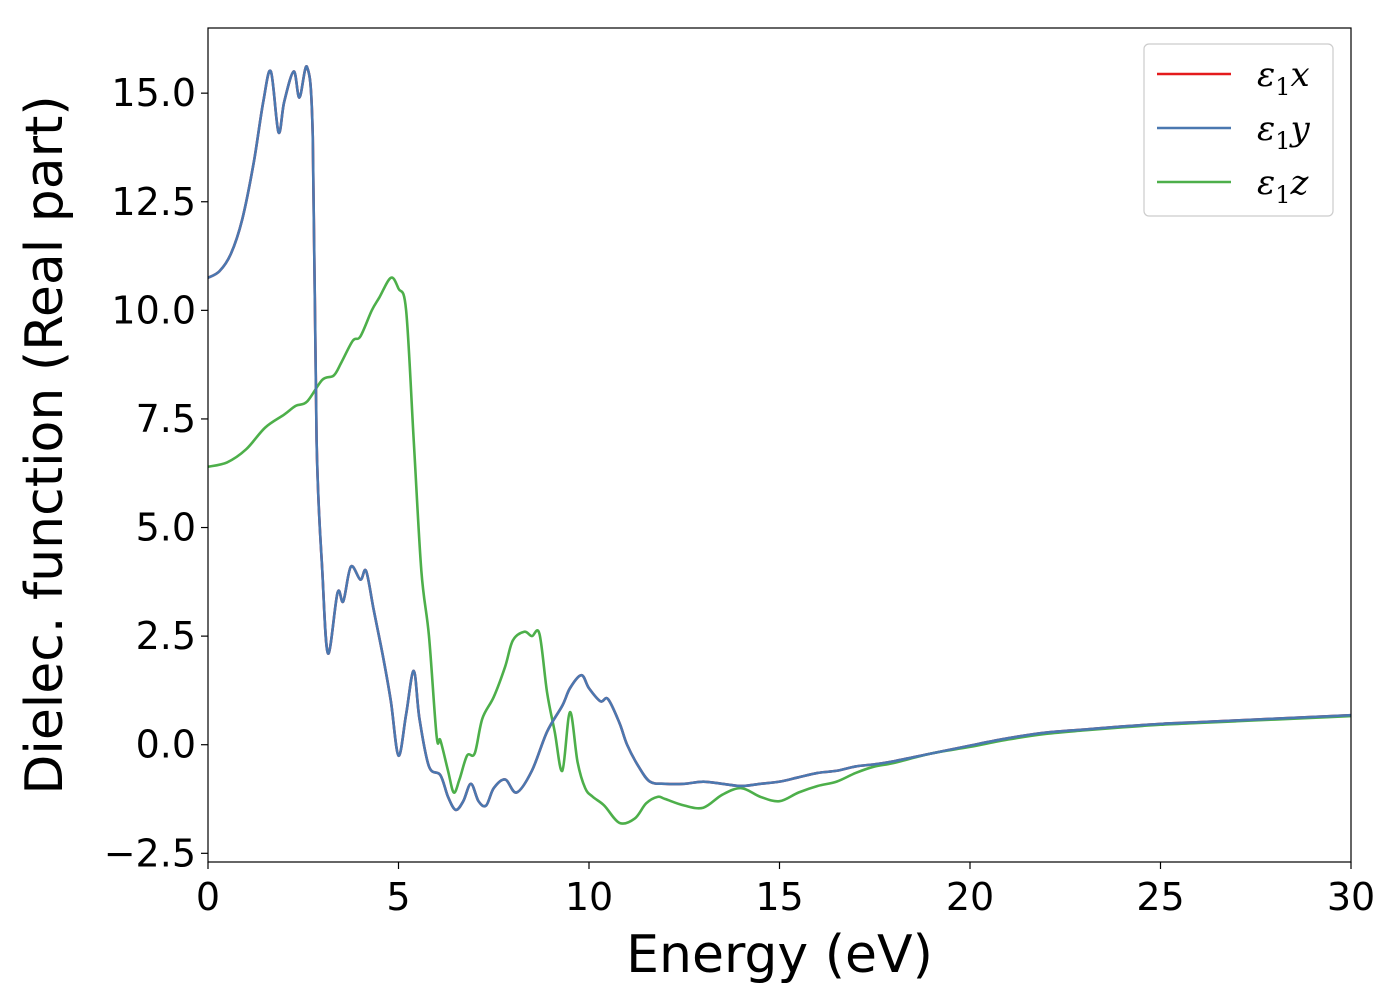  I want to click on legend-label-y: ε1y, so click(1284, 132).